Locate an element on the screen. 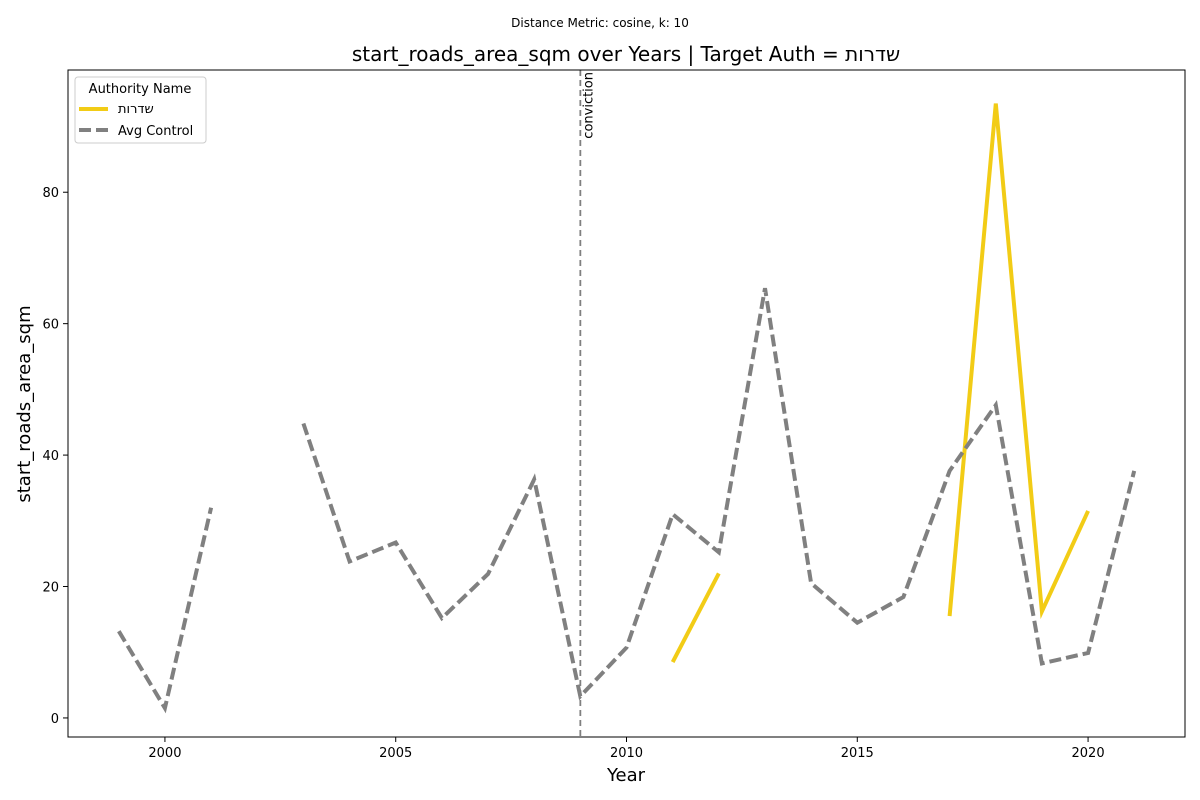 The height and width of the screenshot is (800, 1200). legend-label-target: שדרות is located at coordinates (136, 109).